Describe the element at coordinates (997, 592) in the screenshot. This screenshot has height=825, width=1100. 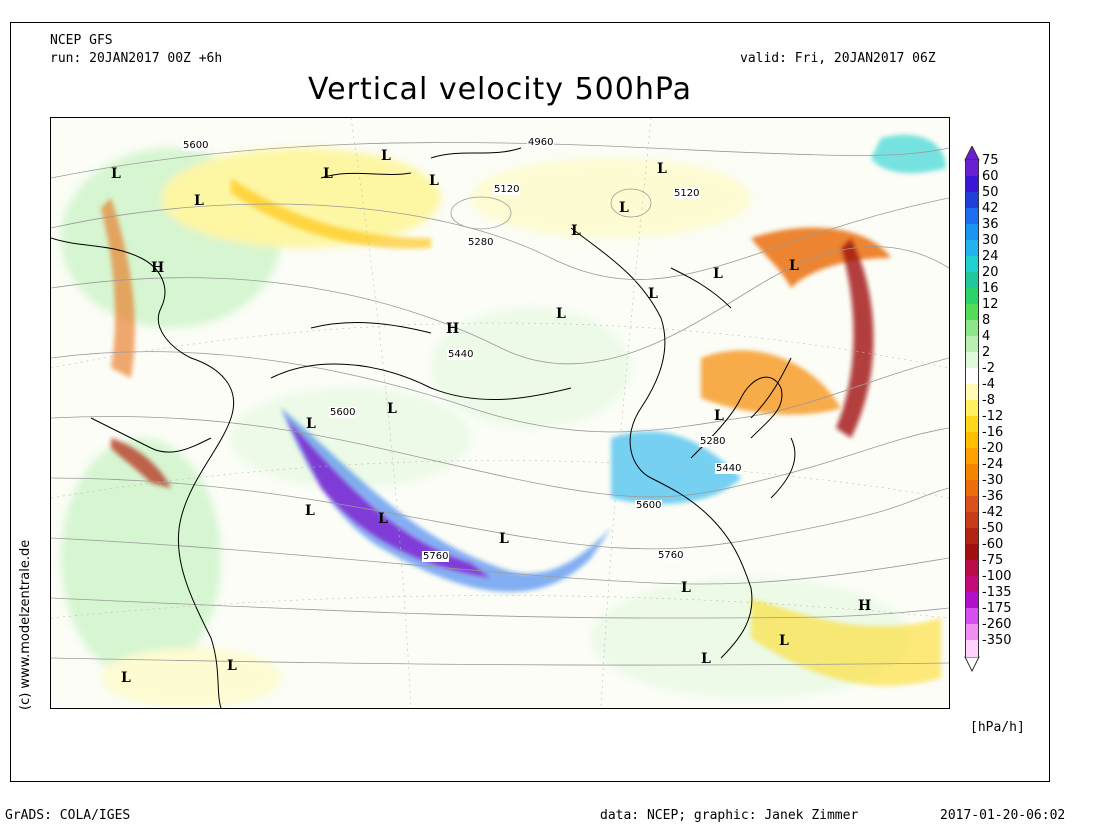
I see `legend-label: -135` at that location.